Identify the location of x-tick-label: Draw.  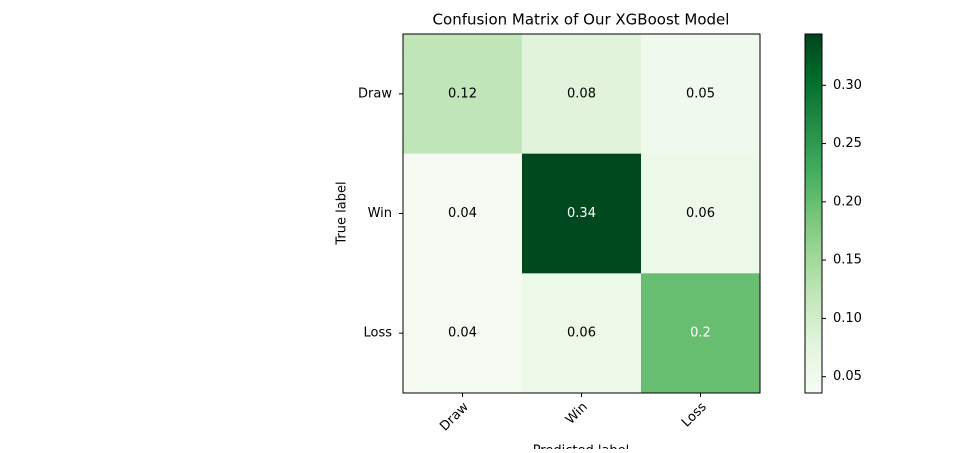
(454, 416).